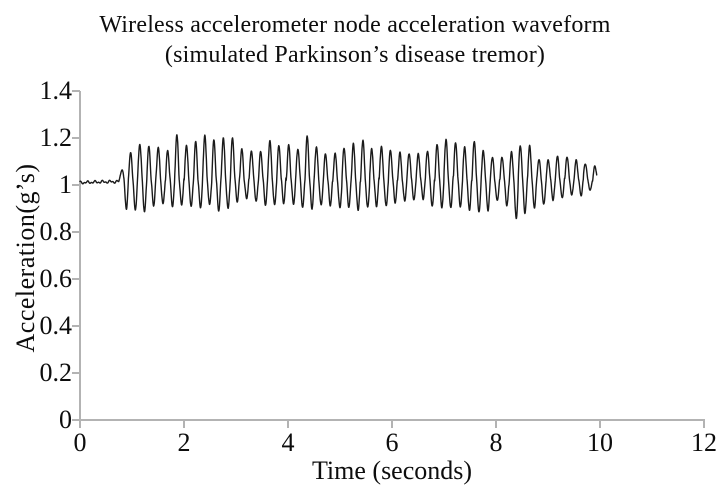  Describe the element at coordinates (56, 278) in the screenshot. I see `y-tick-label: 0.6` at that location.